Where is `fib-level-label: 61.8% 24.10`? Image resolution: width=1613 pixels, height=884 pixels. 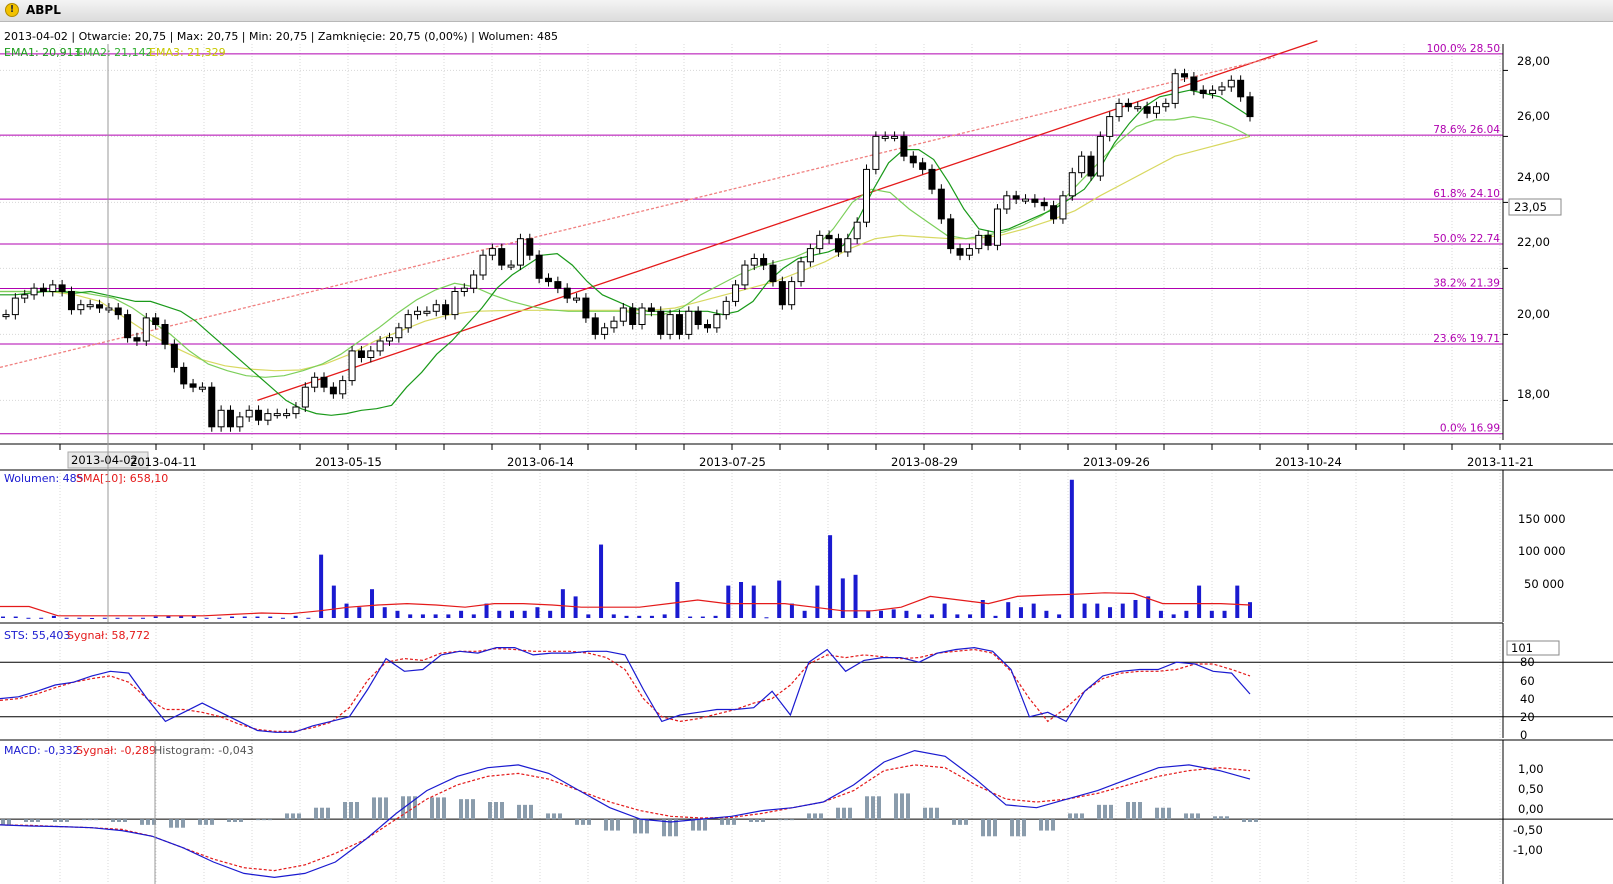
fib-level-label: 61.8% 24.10 is located at coordinates (1466, 194).